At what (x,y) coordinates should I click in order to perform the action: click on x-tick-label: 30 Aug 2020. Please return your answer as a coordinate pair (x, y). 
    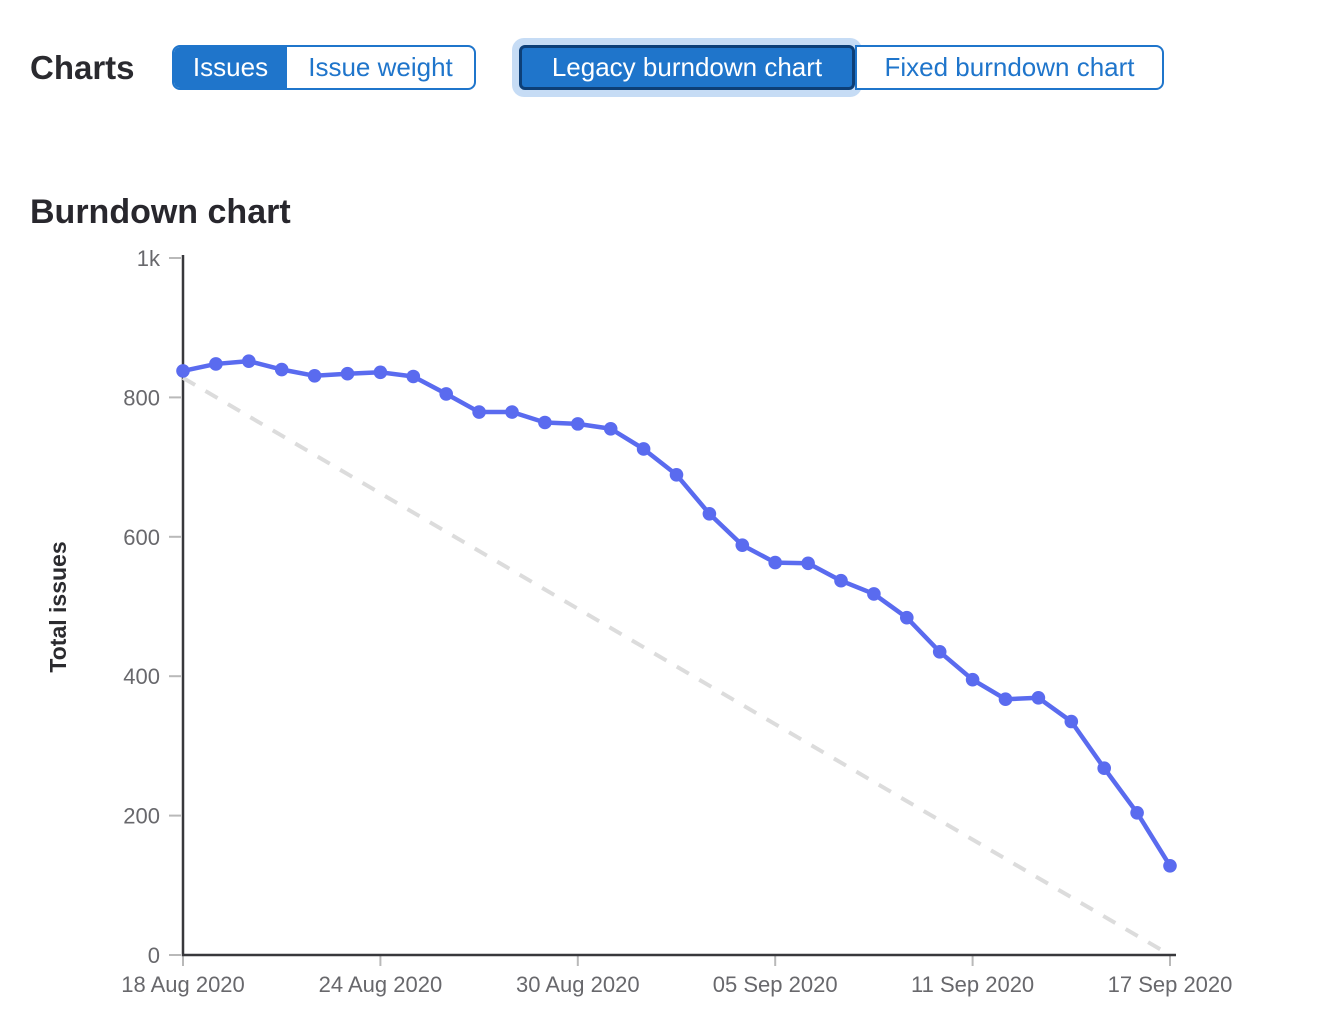
    Looking at the image, I should click on (578, 984).